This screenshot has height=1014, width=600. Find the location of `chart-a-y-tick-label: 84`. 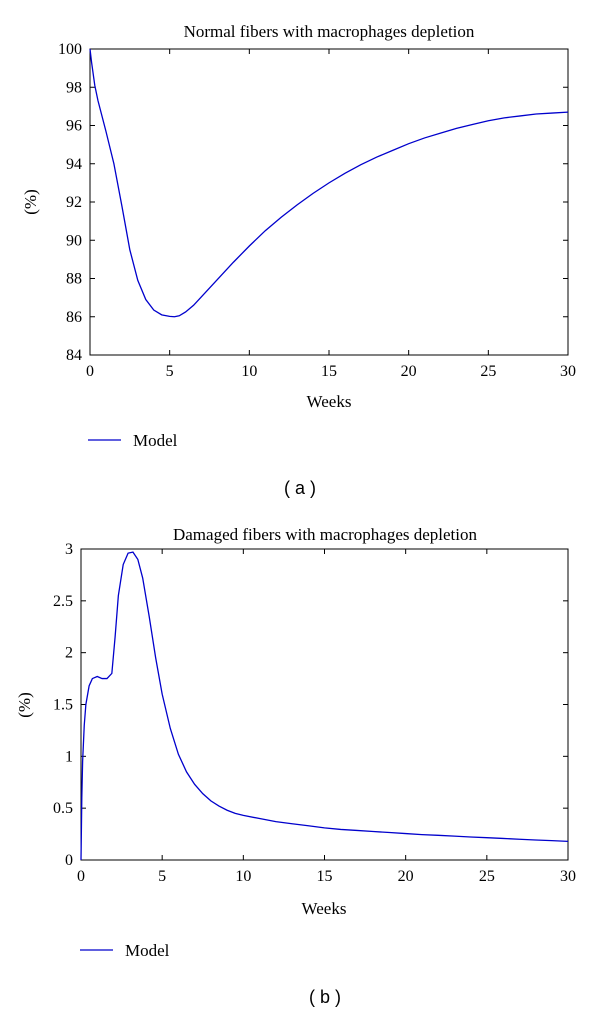

chart-a-y-tick-label: 84 is located at coordinates (74, 355).